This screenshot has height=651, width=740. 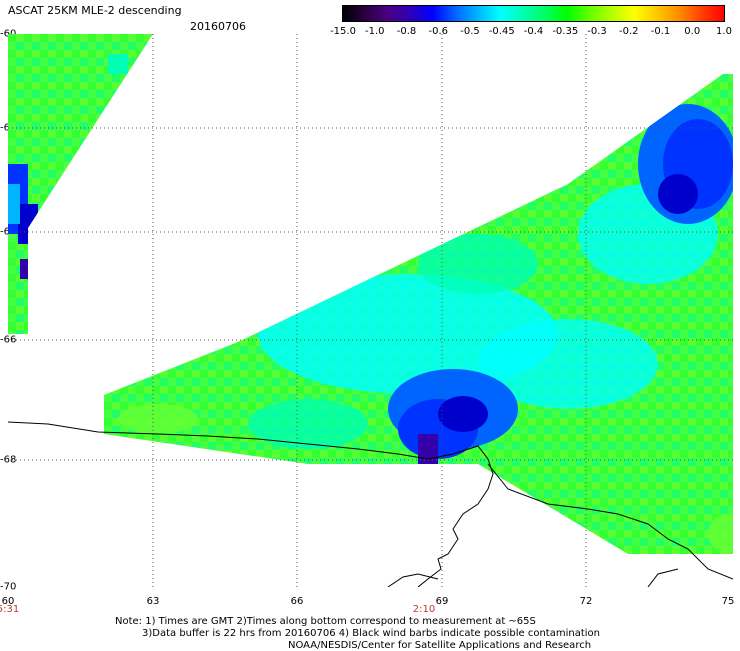 What do you see at coordinates (501, 31) in the screenshot?
I see `legend-tick-label: -0.45` at bounding box center [501, 31].